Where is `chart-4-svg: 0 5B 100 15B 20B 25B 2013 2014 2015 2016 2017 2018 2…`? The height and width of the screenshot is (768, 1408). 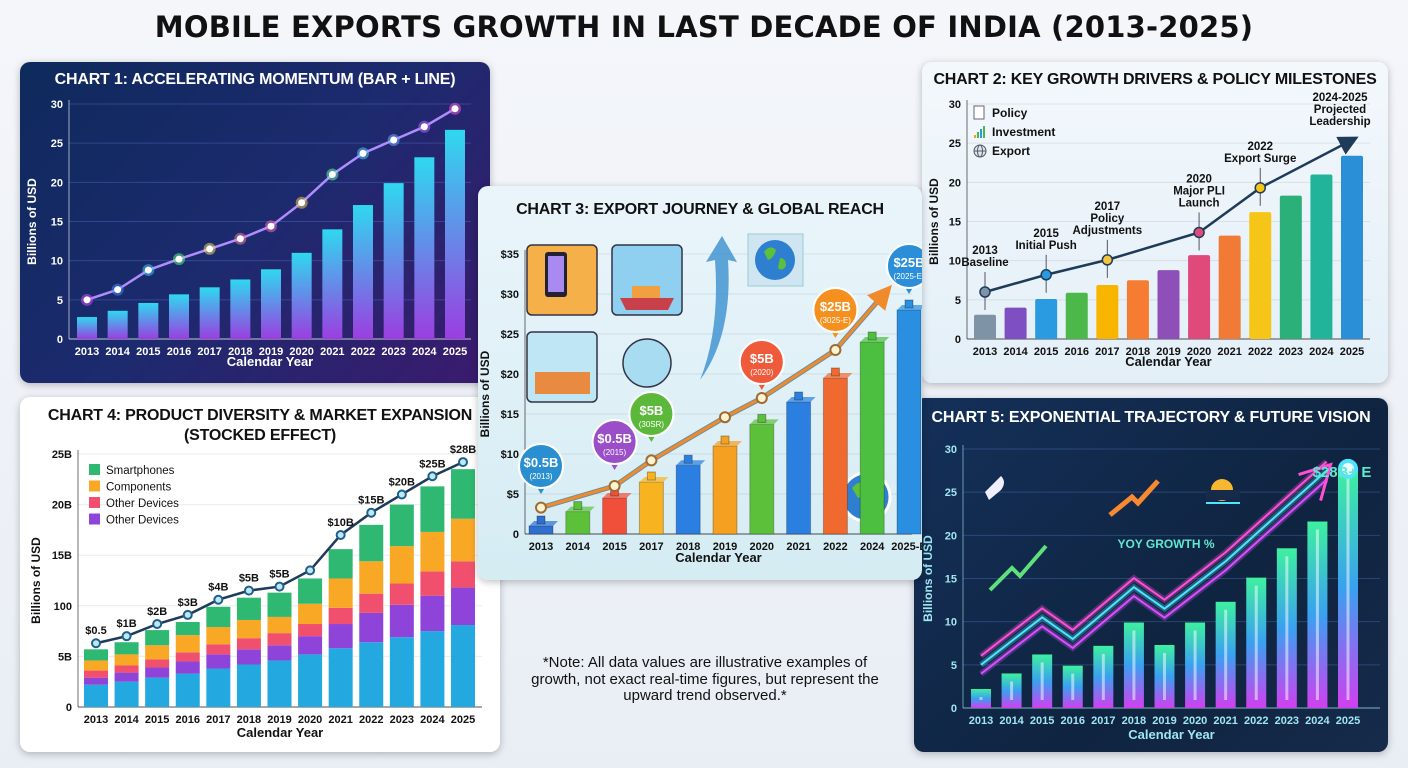 chart-4-svg: 0 5B 100 15B 20B 25B 2013 2014 2015 2016 2017 2018 2… is located at coordinates (255, 592).